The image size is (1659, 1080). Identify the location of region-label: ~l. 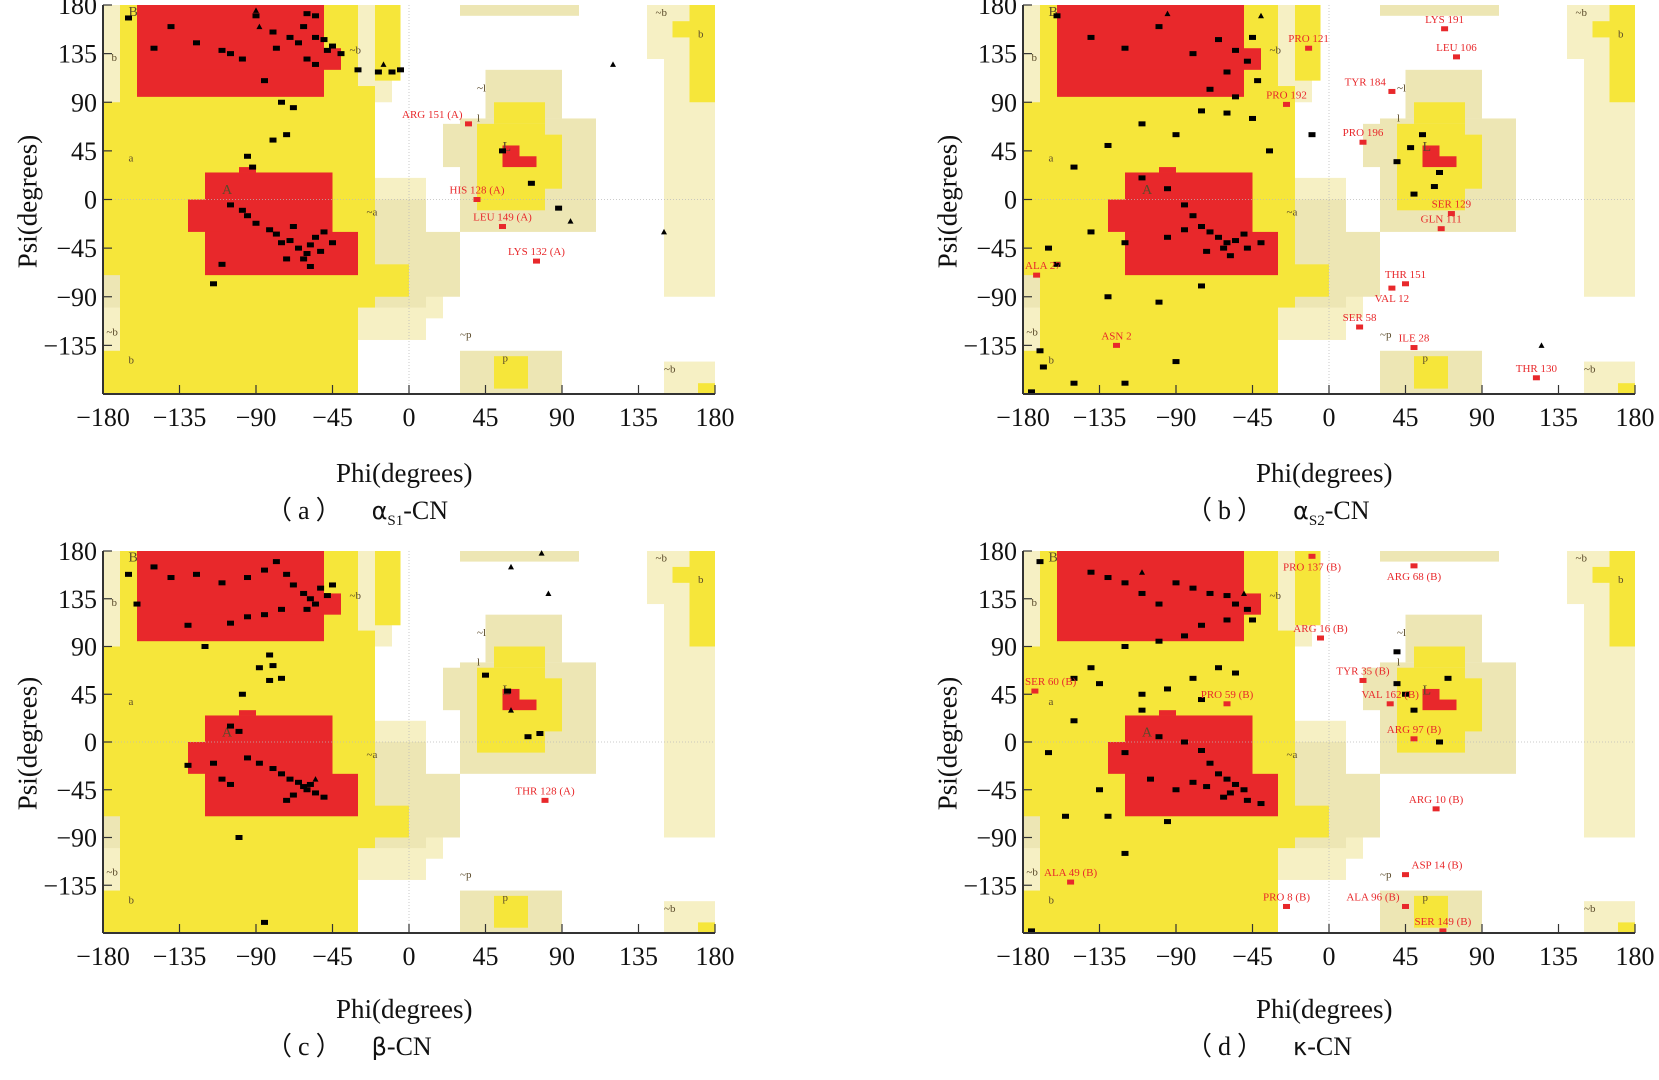
(1401, 633).